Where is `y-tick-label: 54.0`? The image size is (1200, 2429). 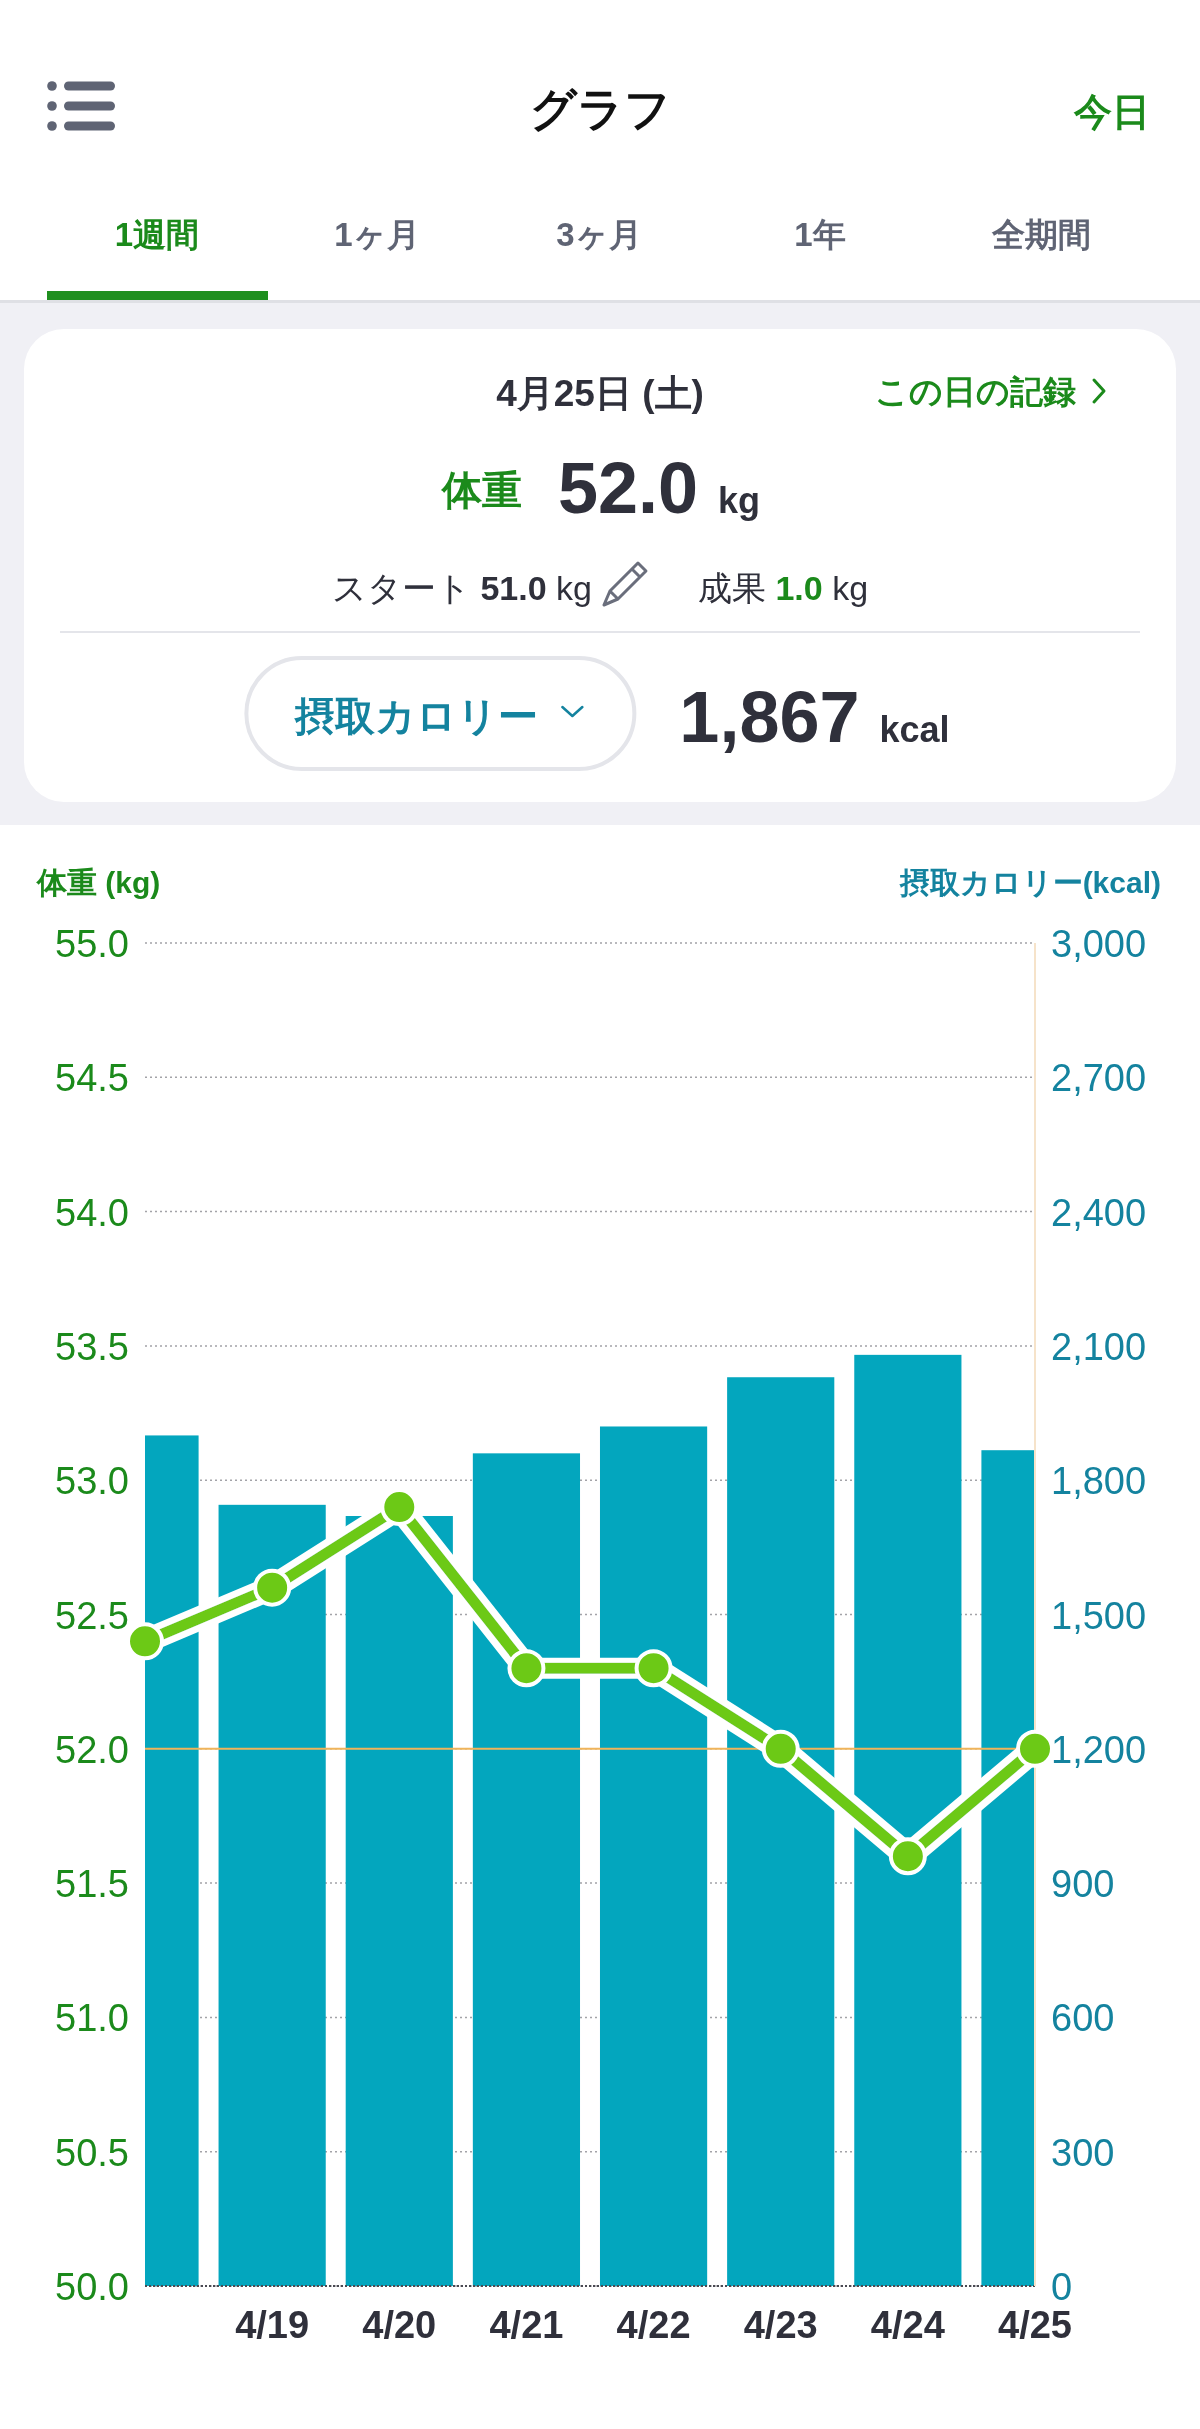 y-tick-label: 54.0 is located at coordinates (92, 1212).